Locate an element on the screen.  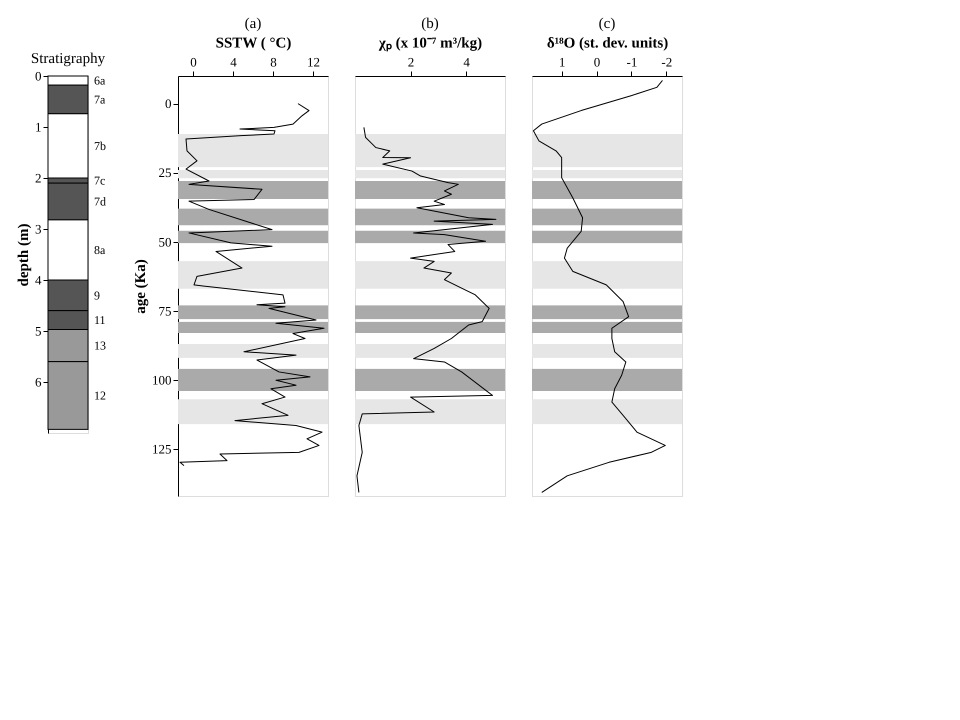
series-label: 13 is located at coordinates (100, 345).